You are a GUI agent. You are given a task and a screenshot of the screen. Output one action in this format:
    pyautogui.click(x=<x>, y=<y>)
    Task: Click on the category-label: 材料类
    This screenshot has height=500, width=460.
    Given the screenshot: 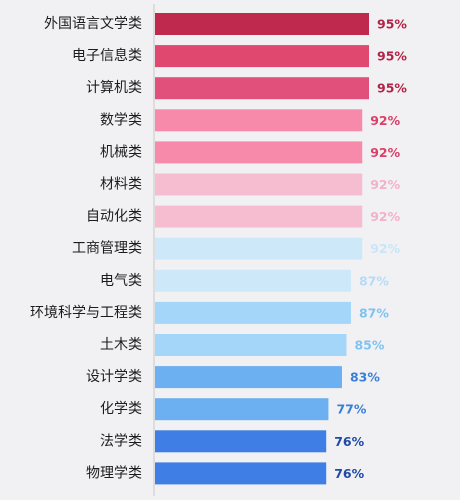 What is the action you would take?
    pyautogui.click(x=121, y=185)
    